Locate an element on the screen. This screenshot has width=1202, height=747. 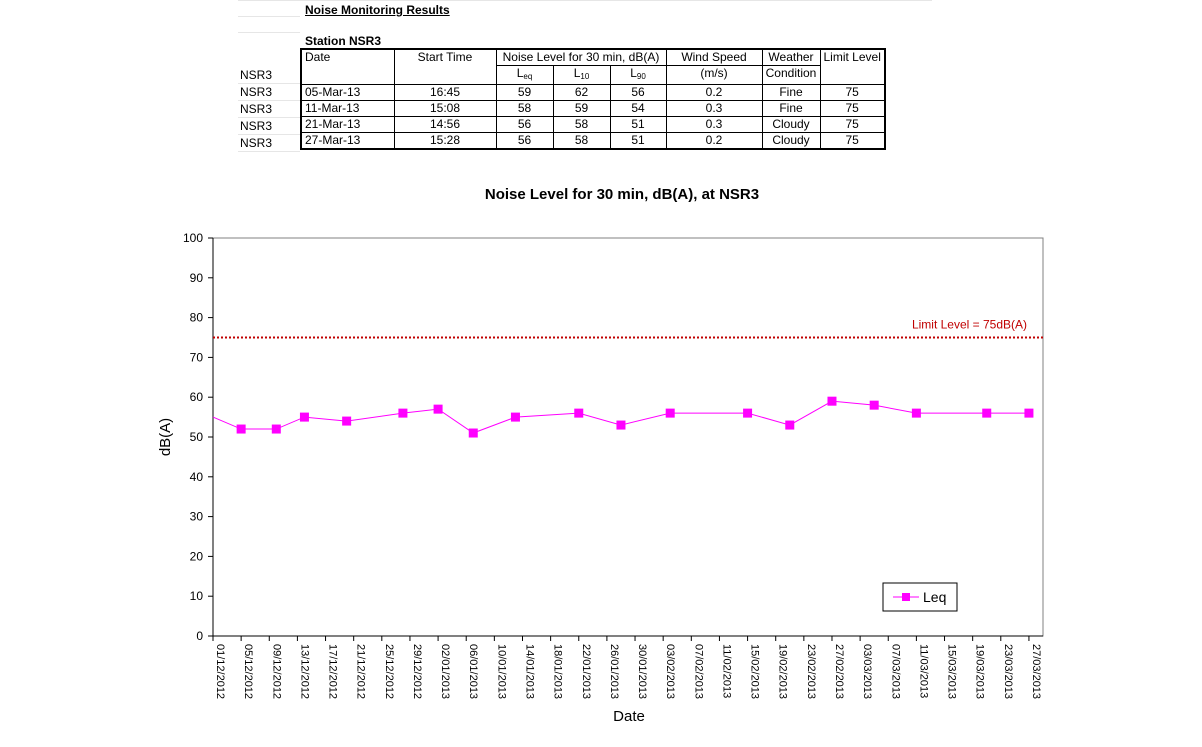
x-tick-label: 23/02/2013 is located at coordinates (811, 671).